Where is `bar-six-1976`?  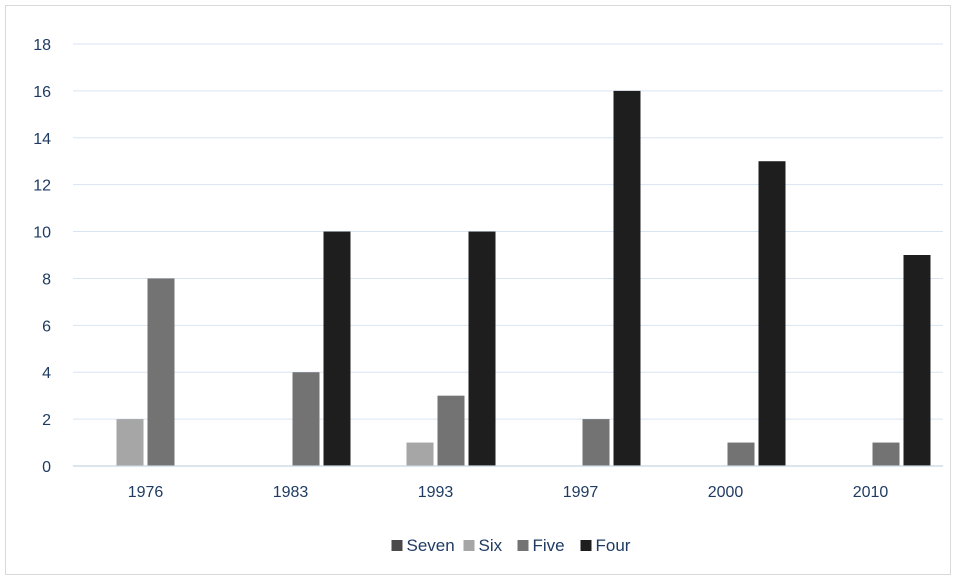 bar-six-1976 is located at coordinates (130, 442).